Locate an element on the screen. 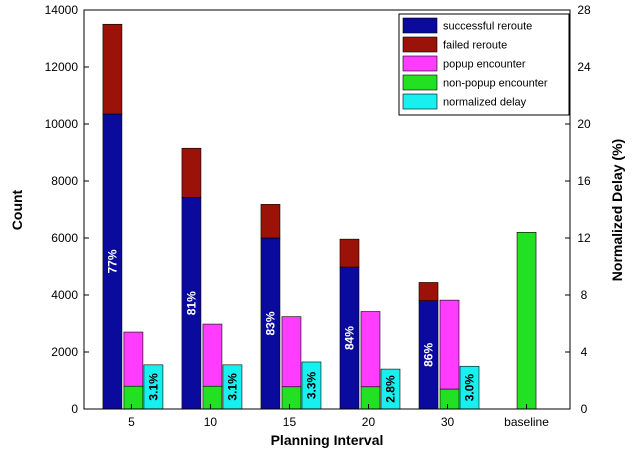 The width and height of the screenshot is (634, 456). right-tick-label: 0 is located at coordinates (584, 409).